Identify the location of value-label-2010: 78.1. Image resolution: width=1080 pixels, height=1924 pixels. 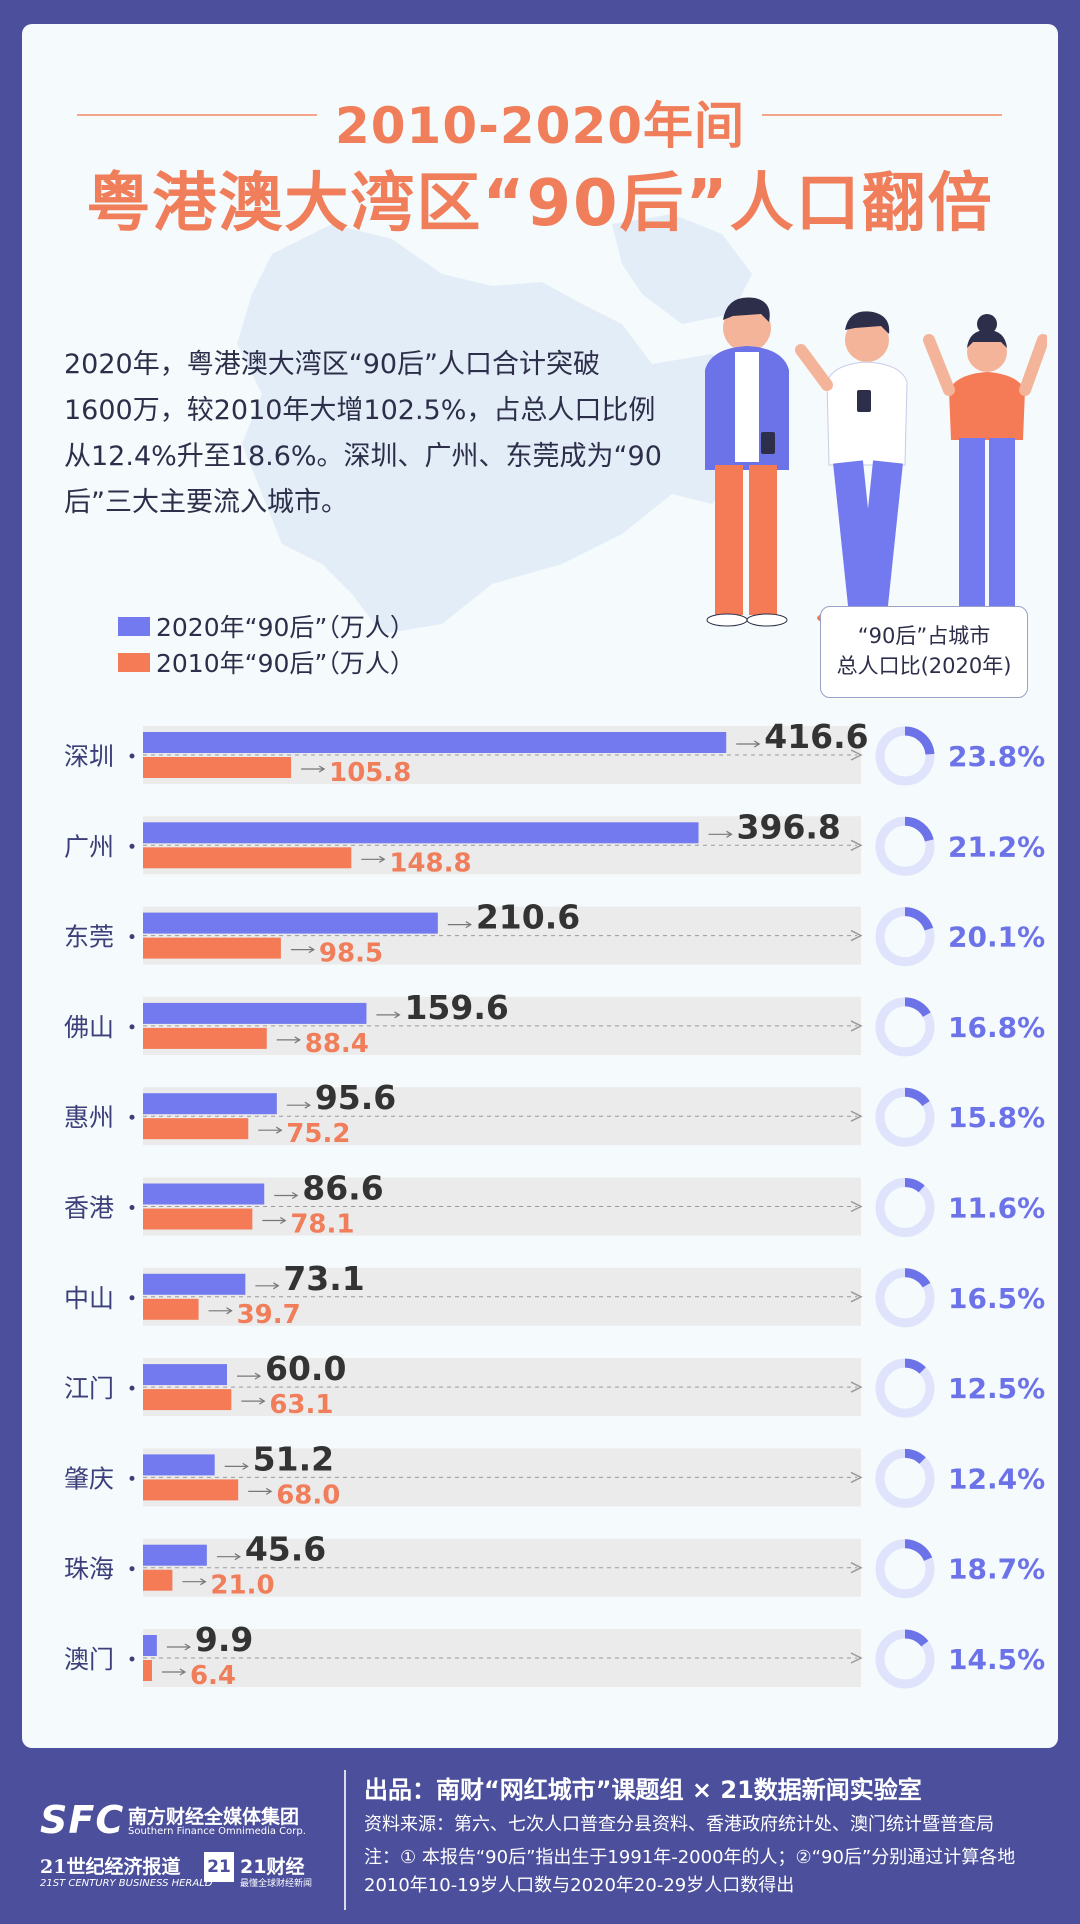
(322, 1225).